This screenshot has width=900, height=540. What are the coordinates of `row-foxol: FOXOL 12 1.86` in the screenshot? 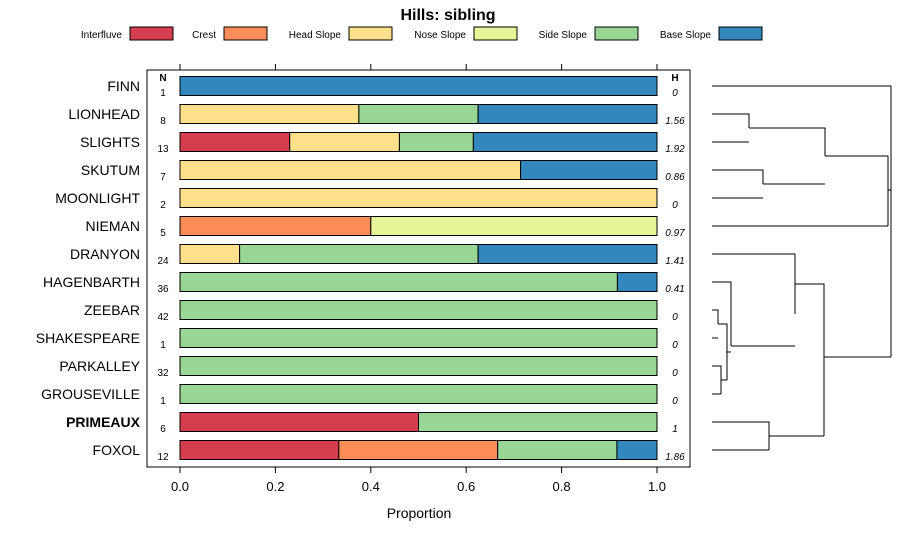 It's located at (389, 451).